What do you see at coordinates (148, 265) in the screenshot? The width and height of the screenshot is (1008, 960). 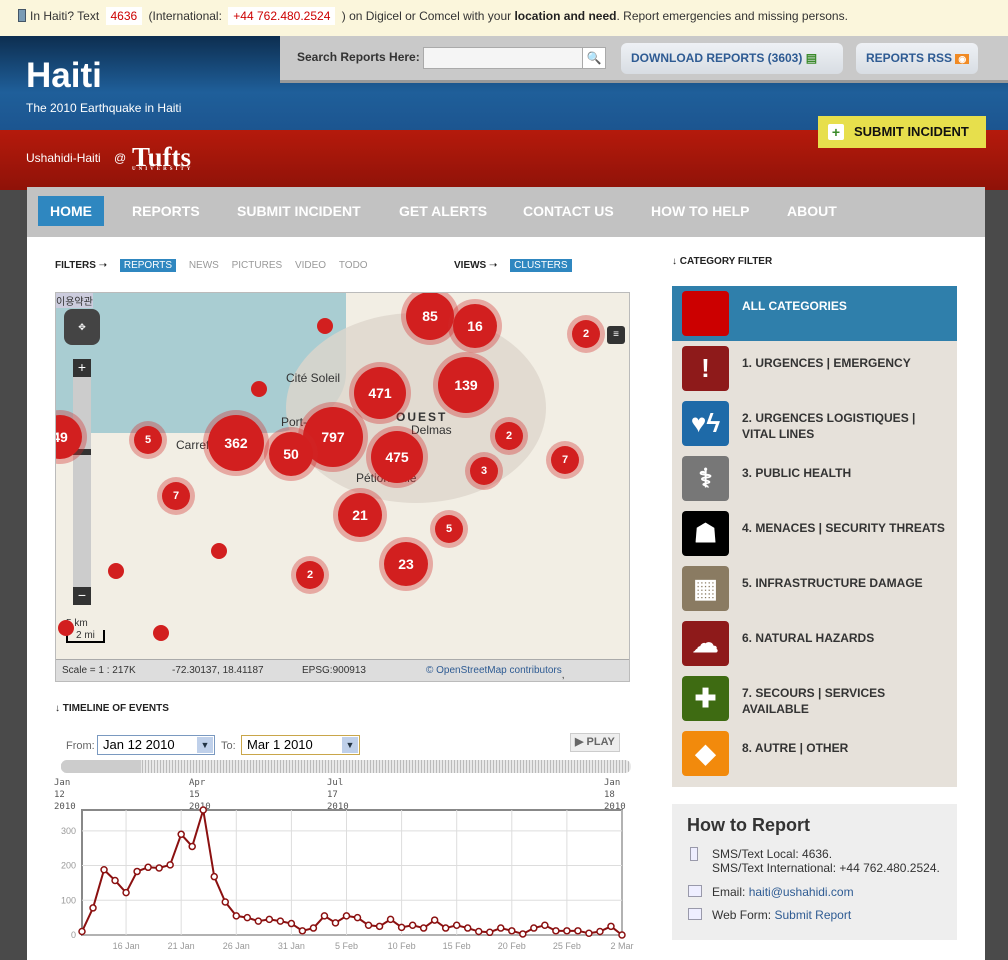 I see `filter-reports: REPORTS` at bounding box center [148, 265].